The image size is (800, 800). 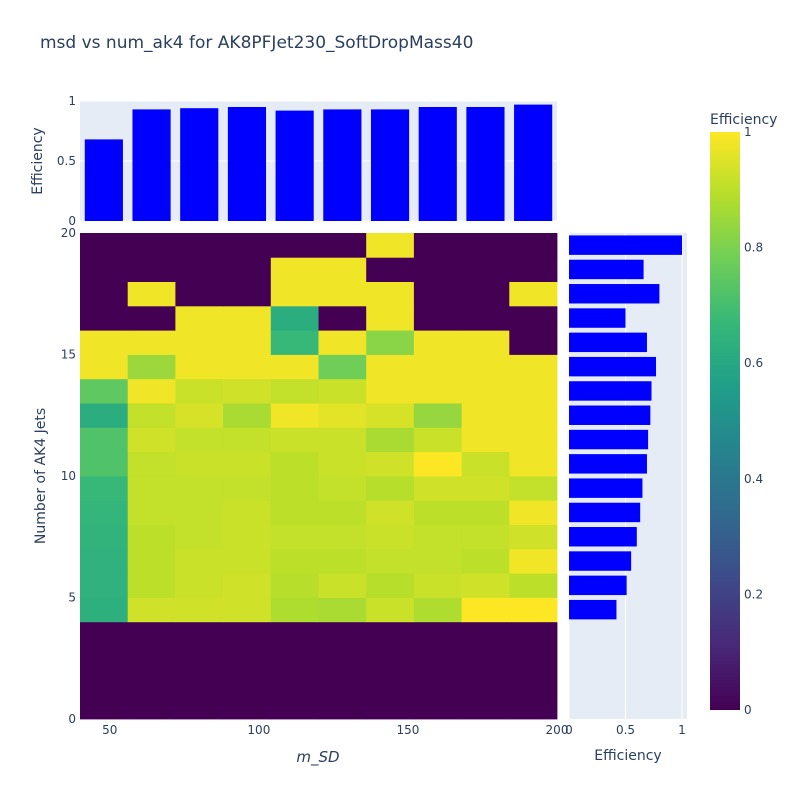 I want to click on colorbar-title: Efficiency, so click(x=743, y=120).